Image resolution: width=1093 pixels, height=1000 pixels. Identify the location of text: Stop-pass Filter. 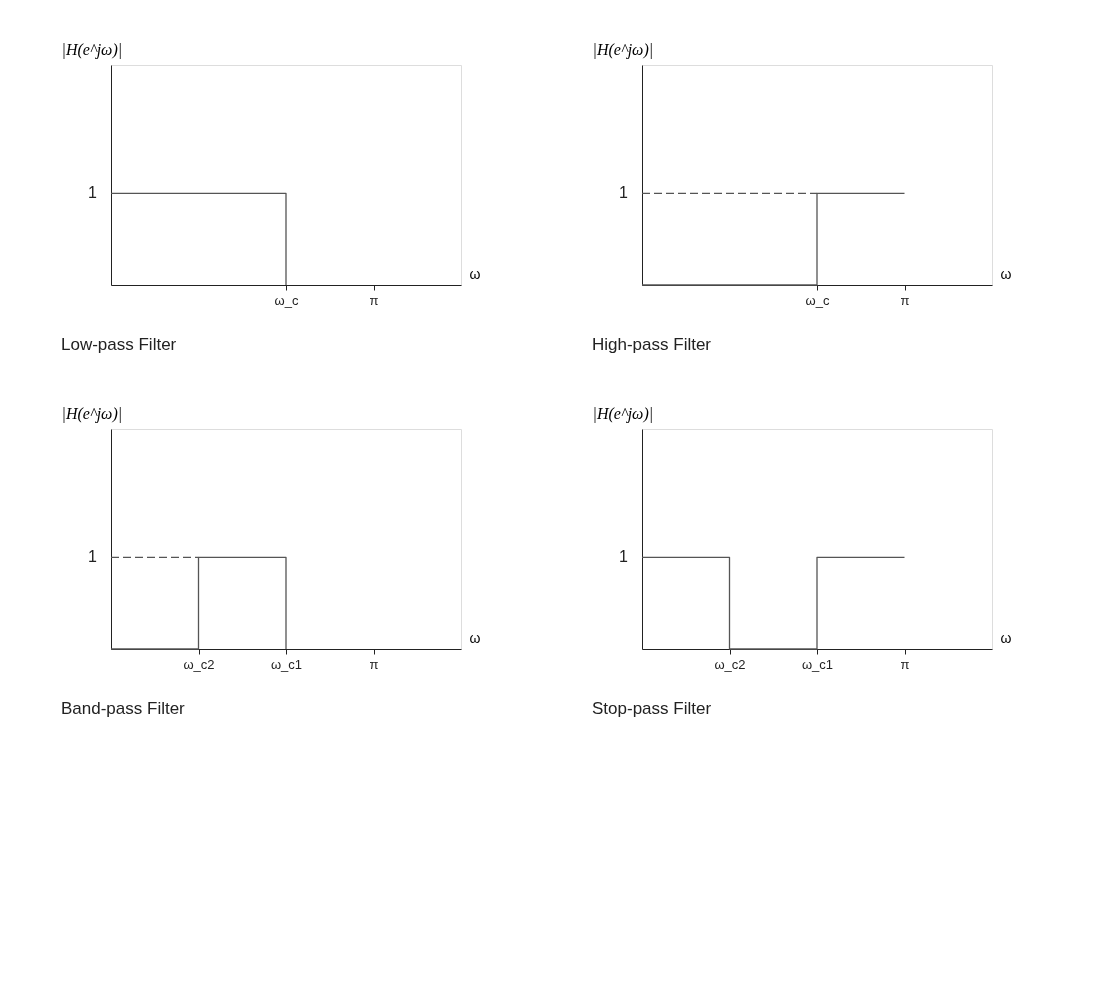
(652, 708).